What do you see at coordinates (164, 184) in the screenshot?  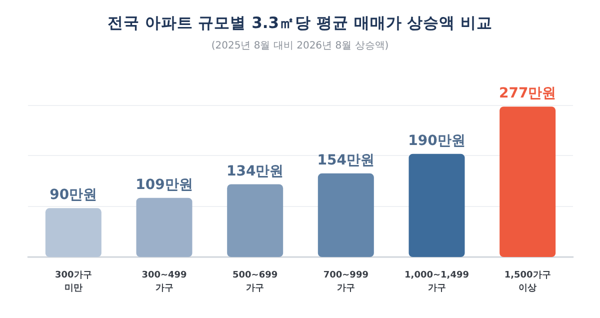 I see `data-label: 109만원` at bounding box center [164, 184].